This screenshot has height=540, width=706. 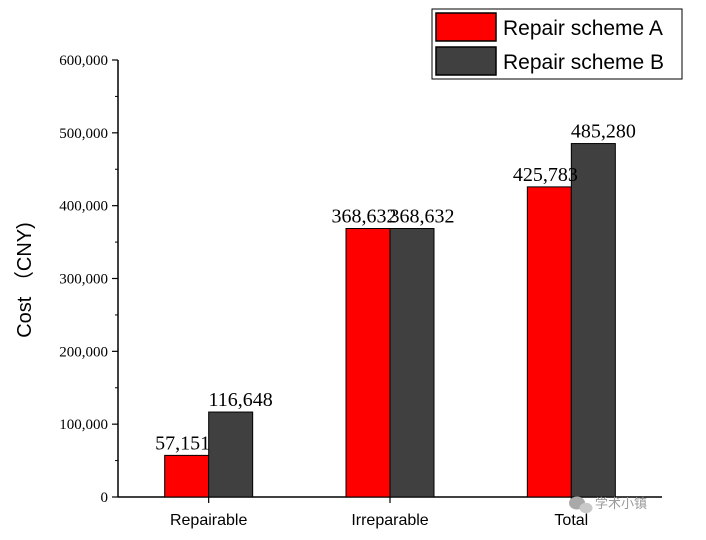 What do you see at coordinates (466, 61) in the screenshot?
I see `legend-swatch-b` at bounding box center [466, 61].